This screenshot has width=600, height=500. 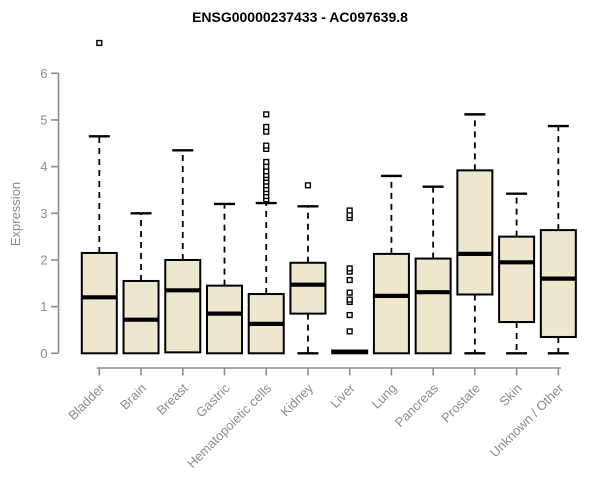 I want to click on box-liver, so click(x=350, y=281).